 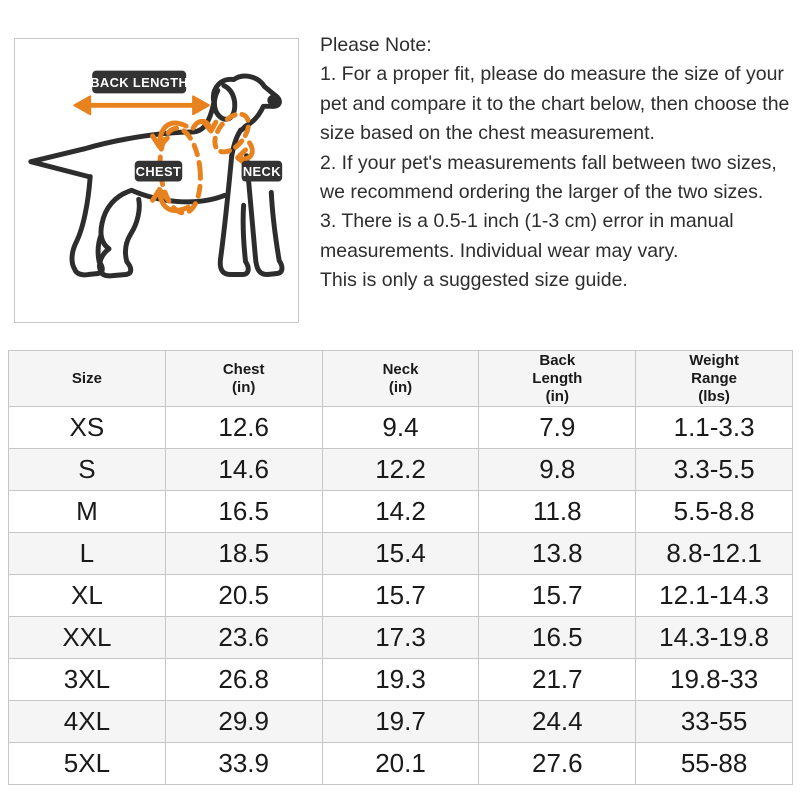 What do you see at coordinates (243, 637) in the screenshot?
I see `table-cell: 23.6` at bounding box center [243, 637].